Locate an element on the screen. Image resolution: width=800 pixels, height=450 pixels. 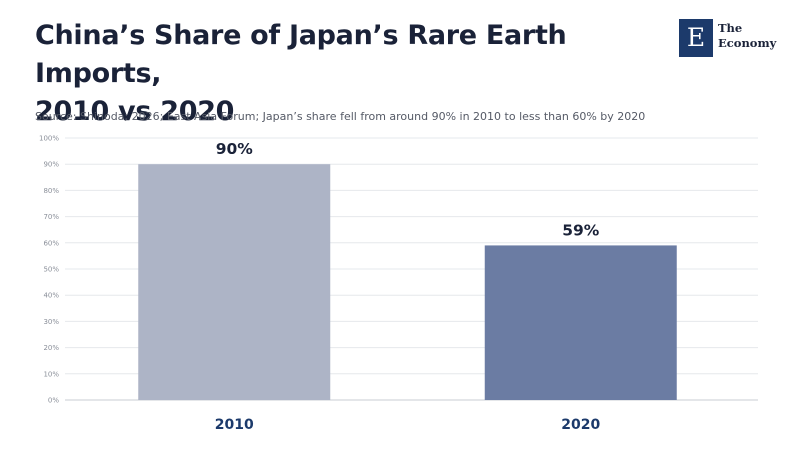
y-tick-label: 40% is located at coordinates (51, 296).